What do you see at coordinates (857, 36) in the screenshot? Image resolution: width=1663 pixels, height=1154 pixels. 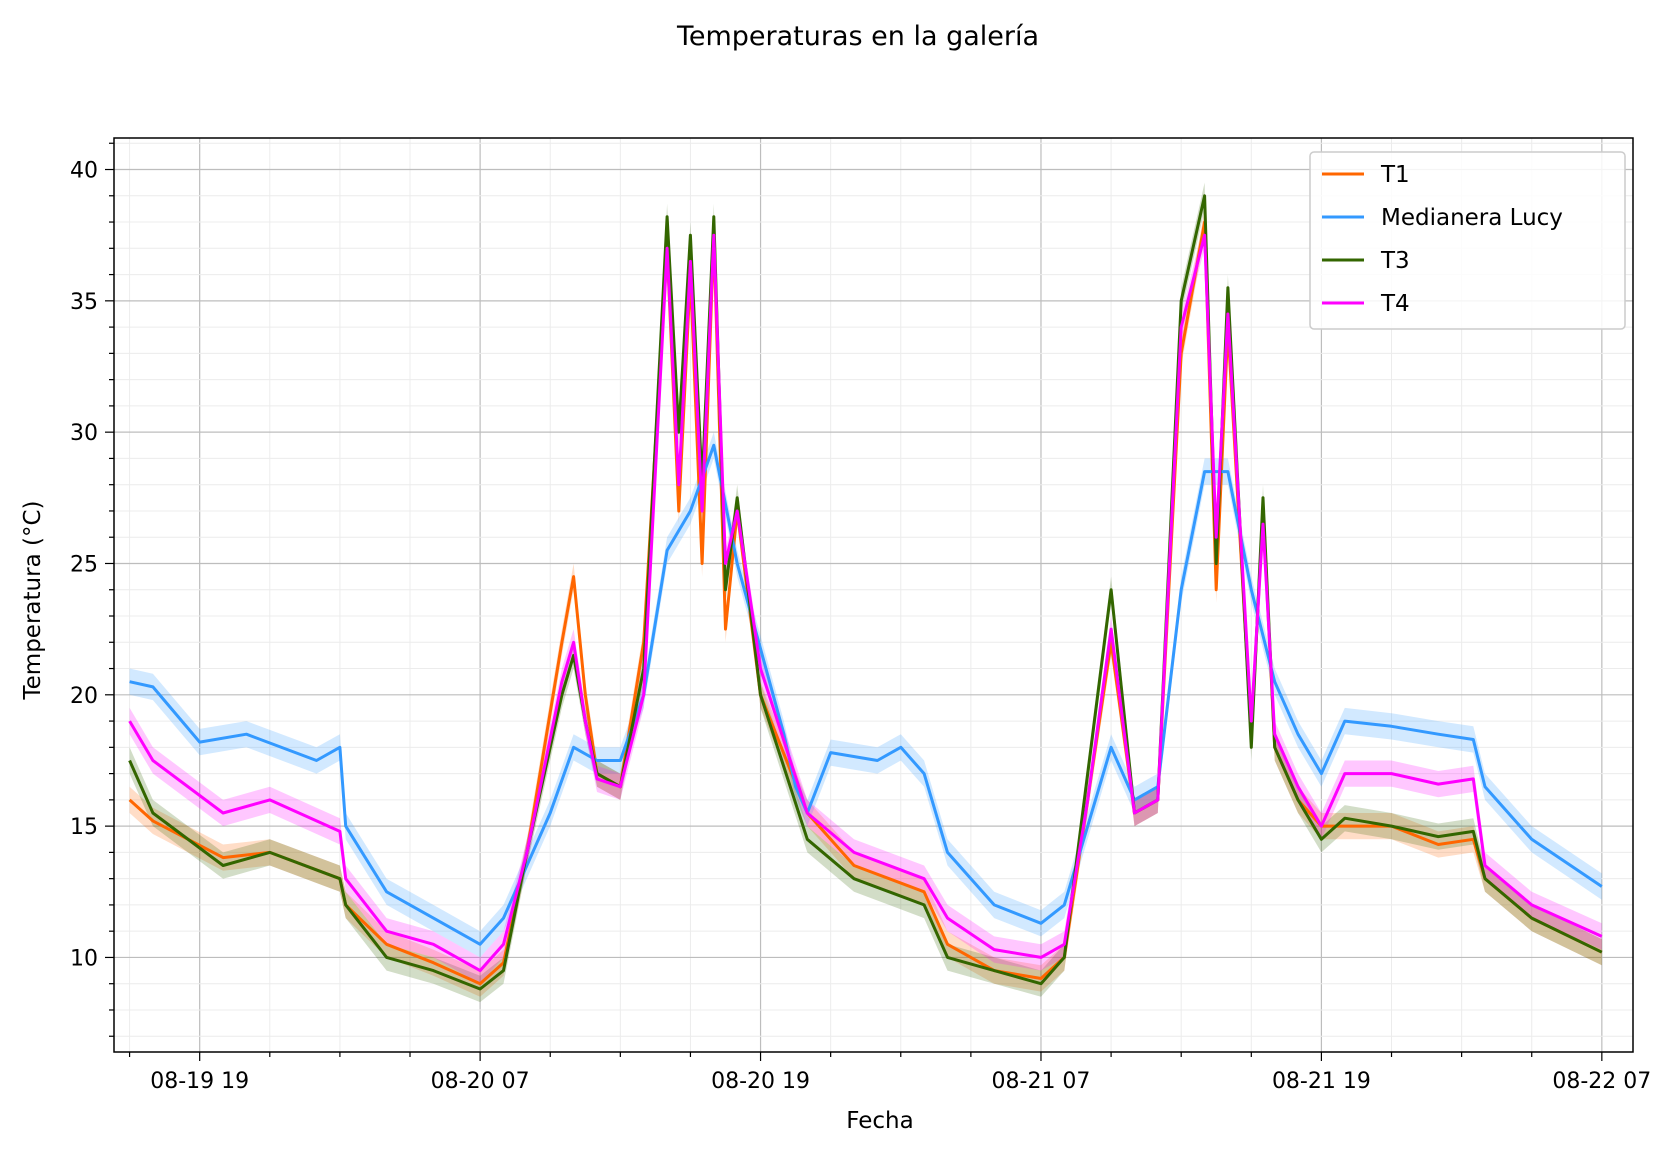 I see `chart-title: Temperaturas en la galería` at bounding box center [857, 36].